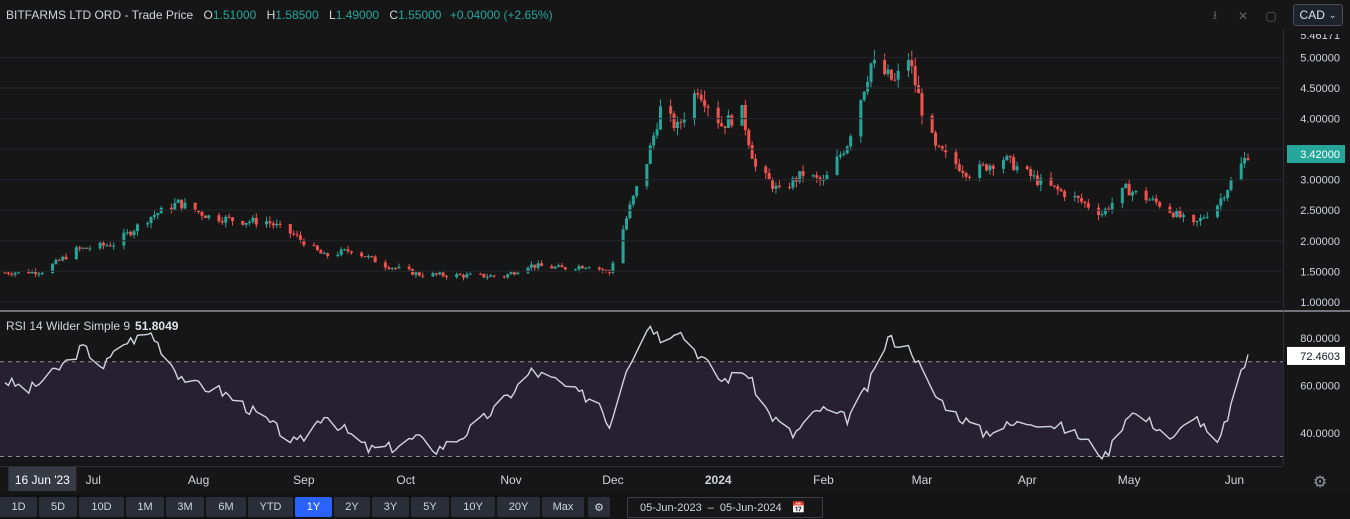 This screenshot has width=1350, height=519. Describe the element at coordinates (563, 507) in the screenshot. I see `range-button-max: Max` at that location.